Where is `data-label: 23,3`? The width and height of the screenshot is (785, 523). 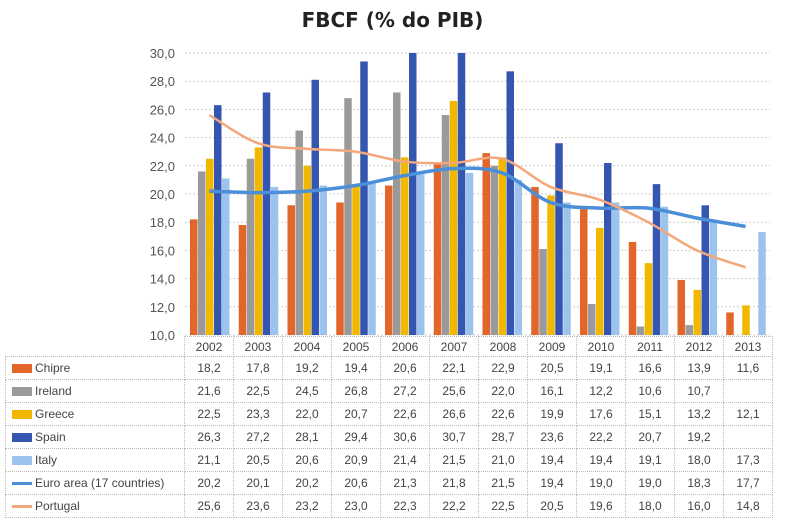 data-label: 23,3 is located at coordinates (258, 414).